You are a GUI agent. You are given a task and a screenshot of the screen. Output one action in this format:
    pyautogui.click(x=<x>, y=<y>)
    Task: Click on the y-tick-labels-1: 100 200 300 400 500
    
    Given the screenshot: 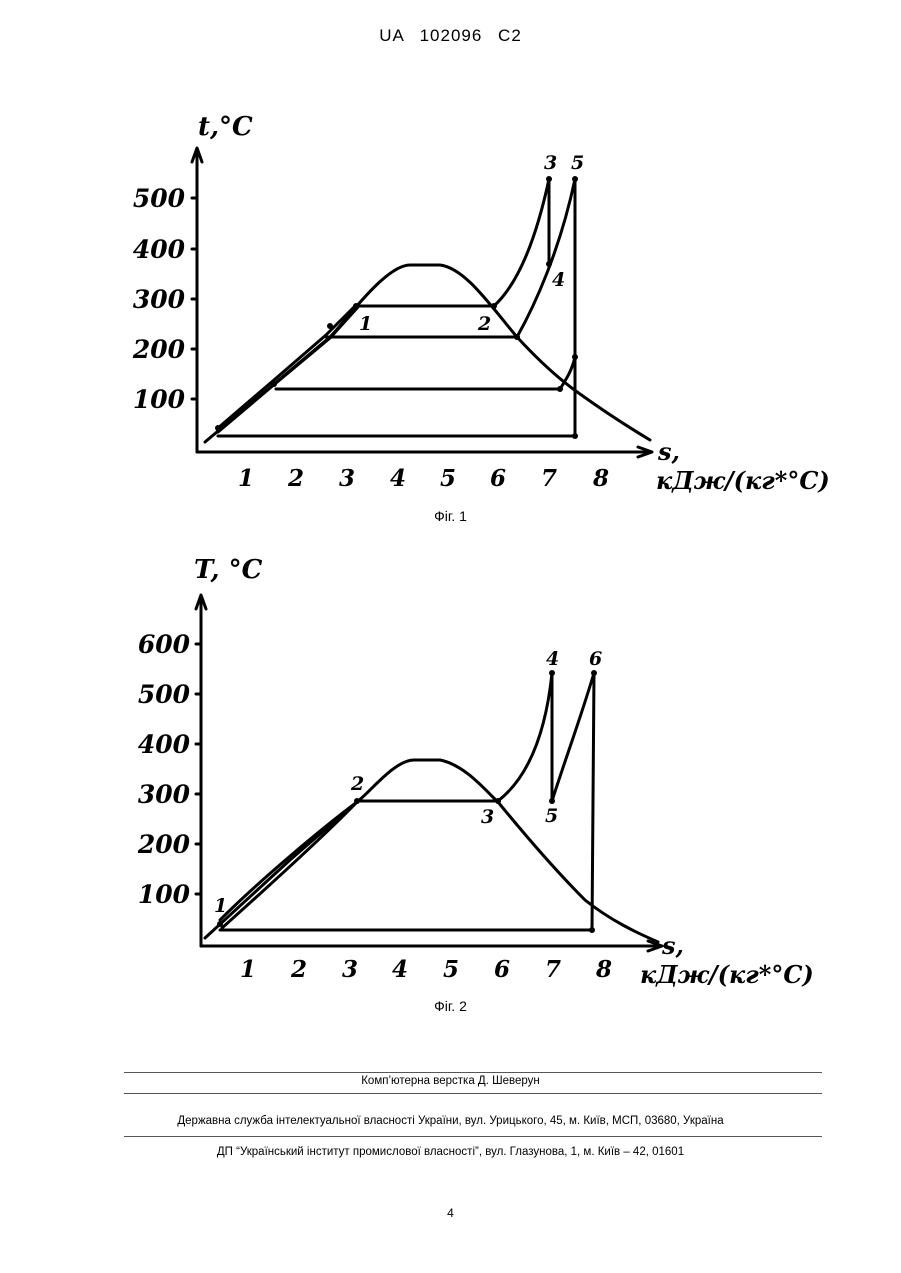 What is the action you would take?
    pyautogui.click(x=159, y=299)
    